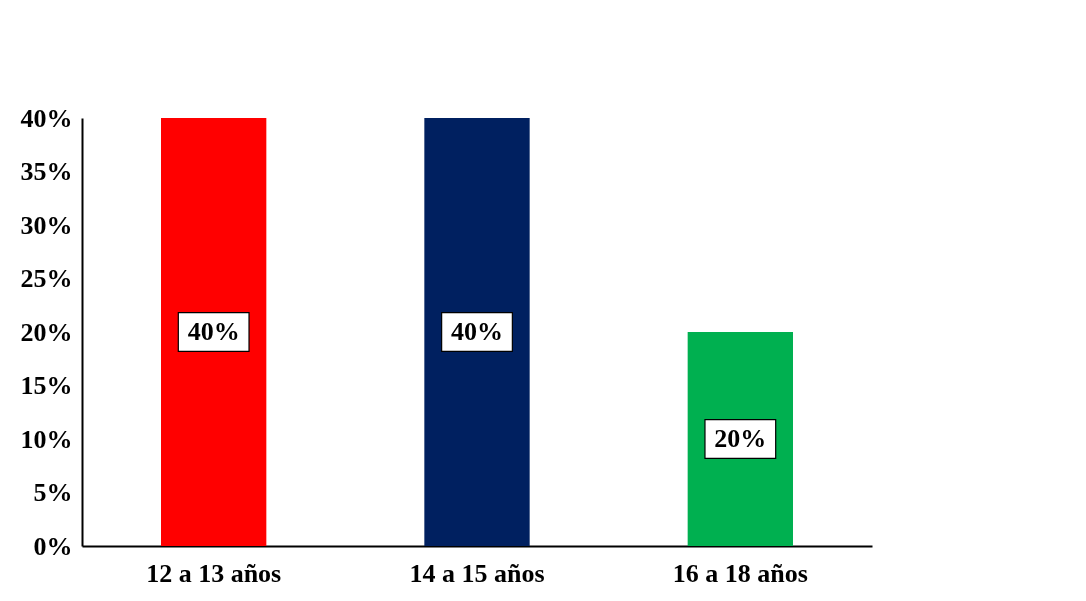 This screenshot has height=601, width=1086. I want to click on y-tick-label: 35%, so click(46, 171).